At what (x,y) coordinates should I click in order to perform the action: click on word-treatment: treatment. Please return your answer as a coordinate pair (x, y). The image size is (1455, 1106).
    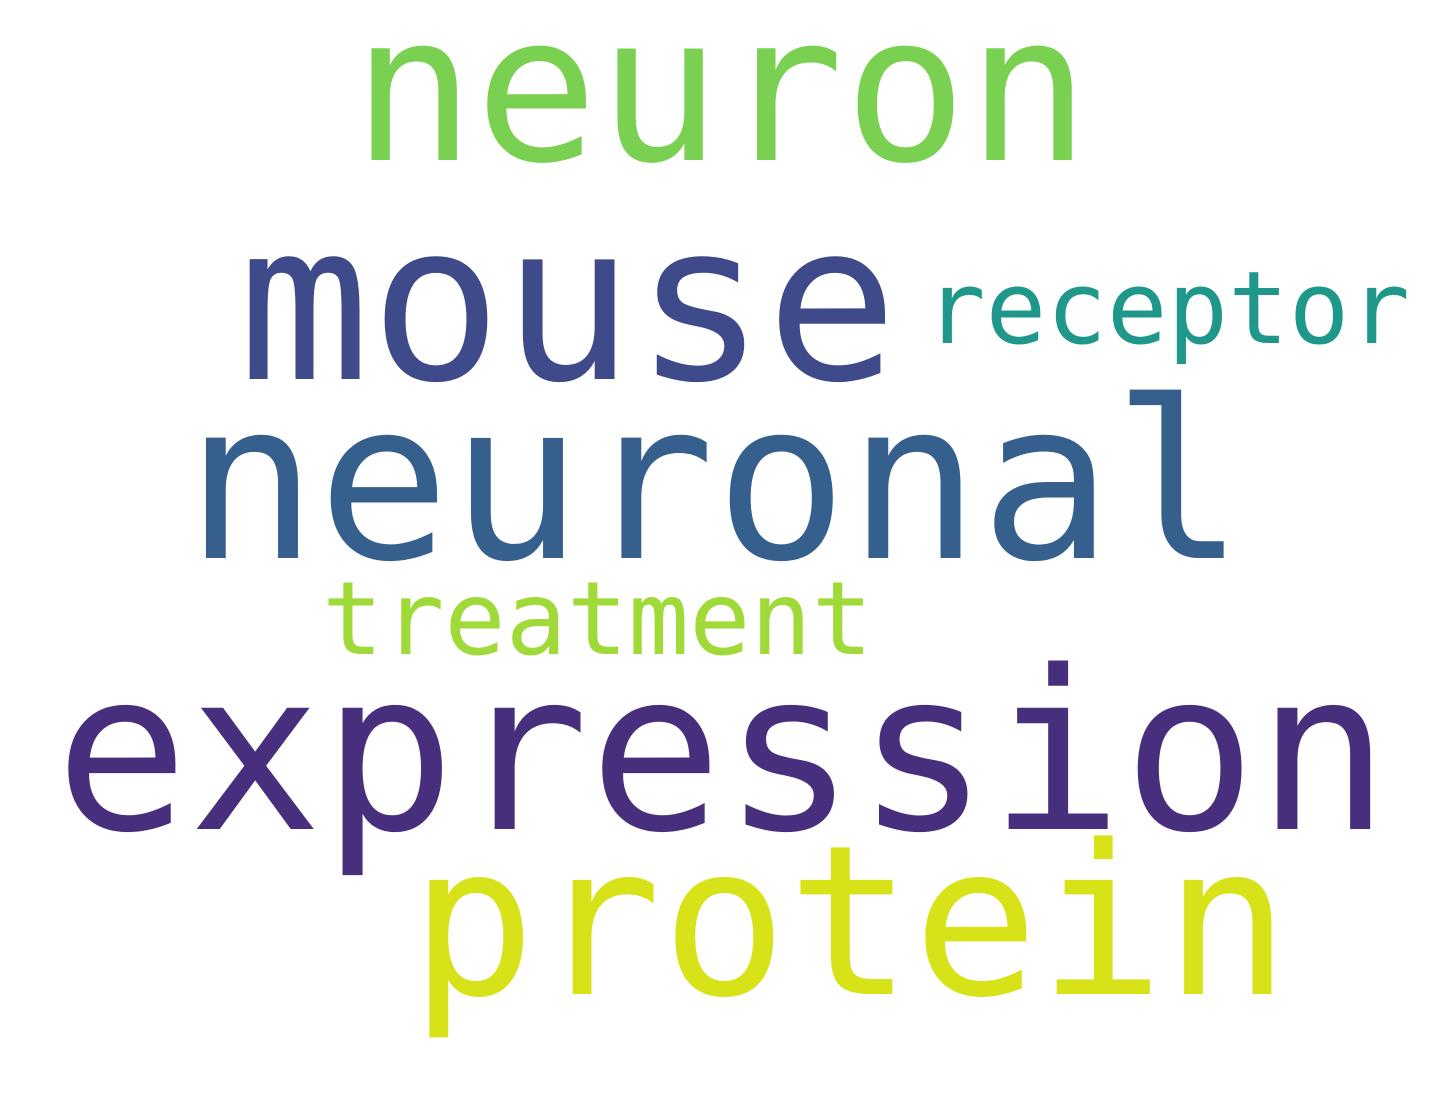
    Looking at the image, I should click on (597, 619).